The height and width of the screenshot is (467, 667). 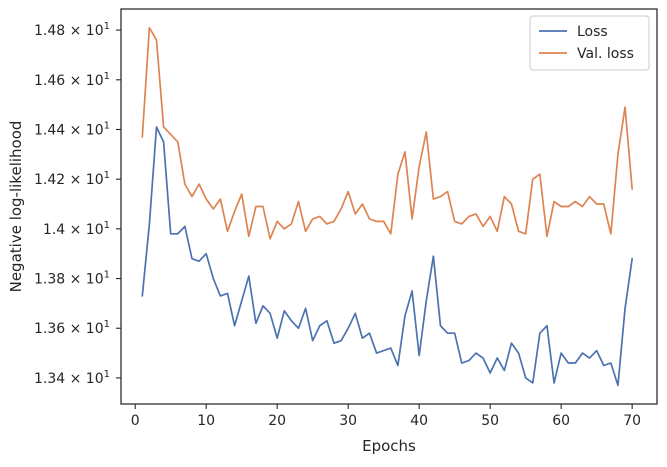 I want to click on x-axis-ticks: 0 10 20 30 40 50 60 70, so click(x=386, y=416).